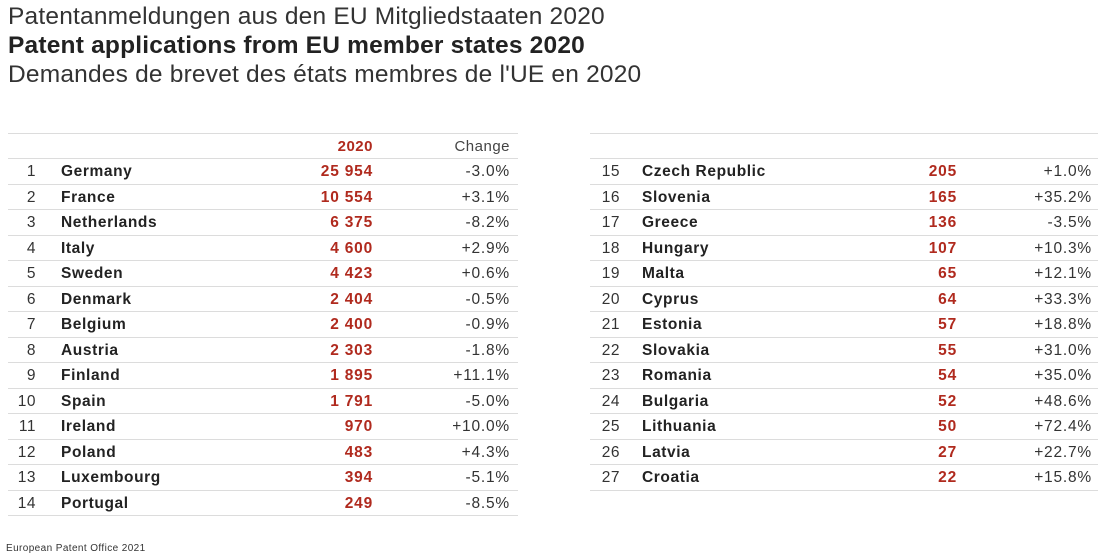  What do you see at coordinates (31, 375) in the screenshot?
I see `rank-cell: 9` at bounding box center [31, 375].